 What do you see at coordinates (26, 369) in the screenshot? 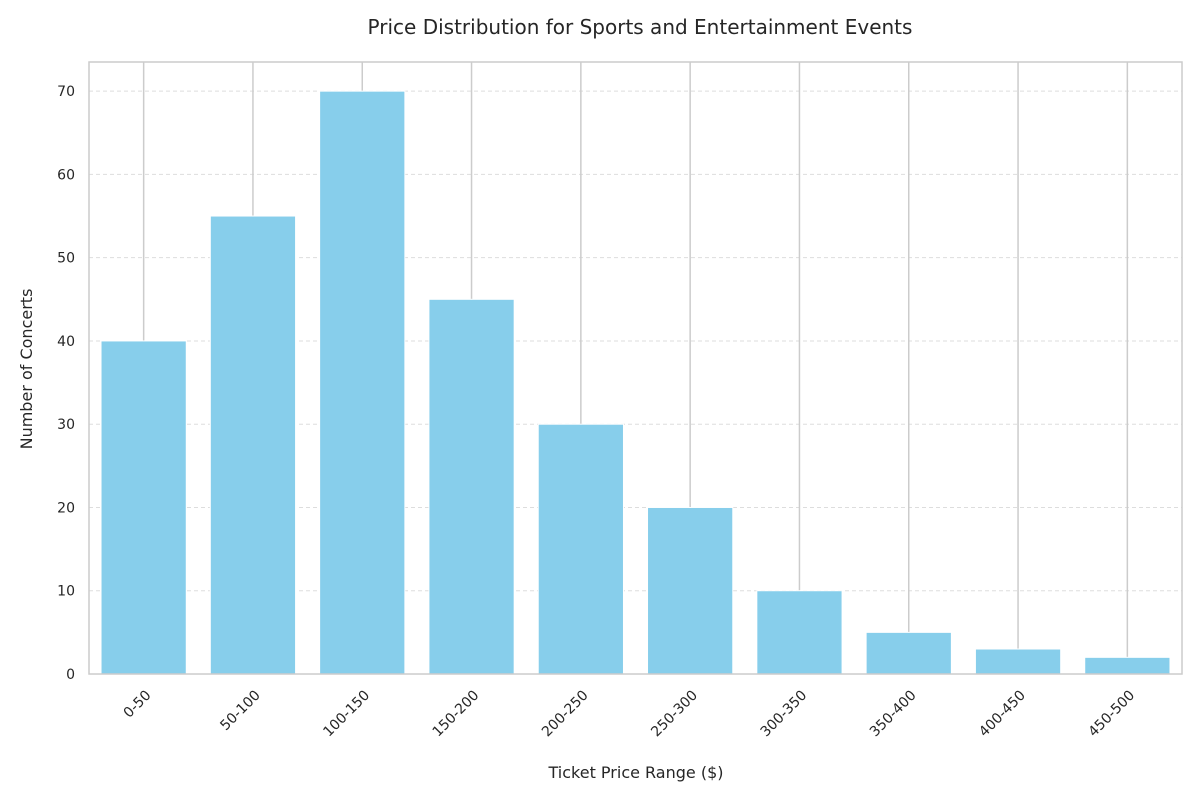
I see `y-axis-title: Number of Concerts` at bounding box center [26, 369].